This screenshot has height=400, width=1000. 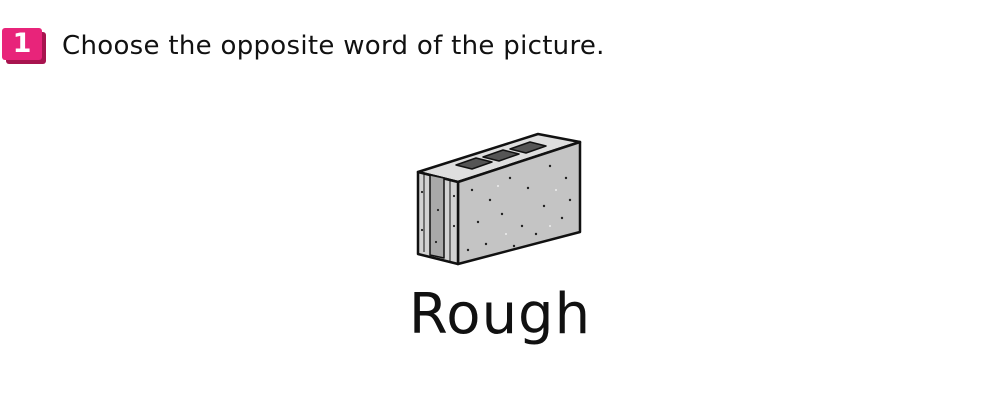 I want to click on question-number-badge: 1, so click(x=24, y=46).